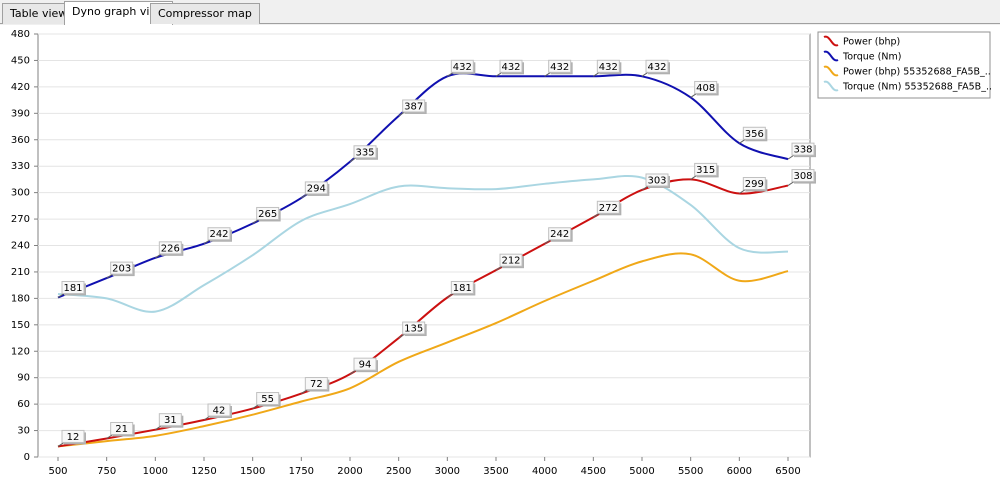 The image size is (1000, 483). I want to click on data-label: 303, so click(656, 180).